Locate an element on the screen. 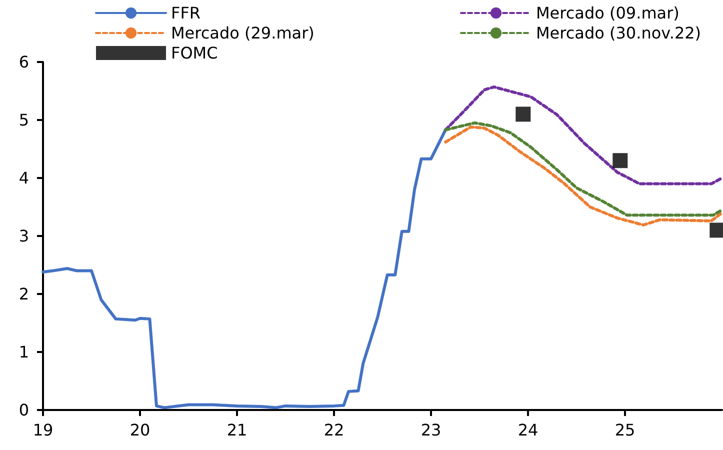 This screenshot has height=450, width=723. x-tick-label: 23 is located at coordinates (431, 430).